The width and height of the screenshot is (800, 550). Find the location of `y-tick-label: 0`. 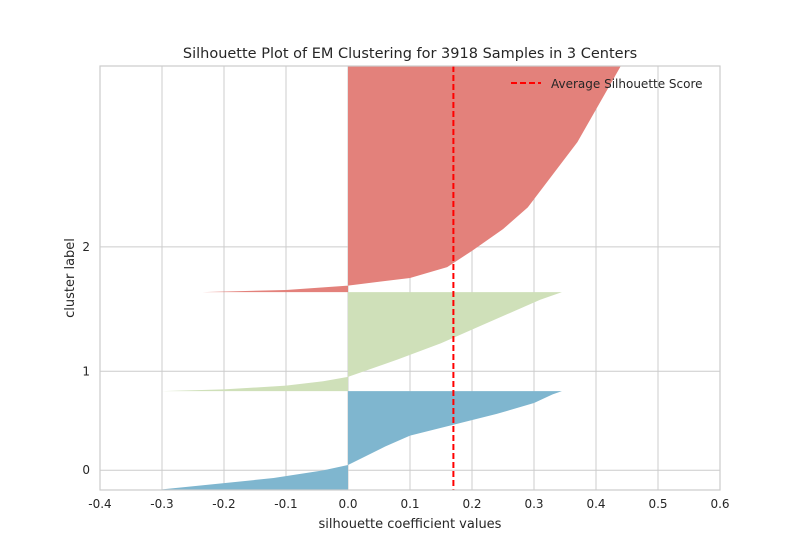

y-tick-label: 0 is located at coordinates (86, 470).